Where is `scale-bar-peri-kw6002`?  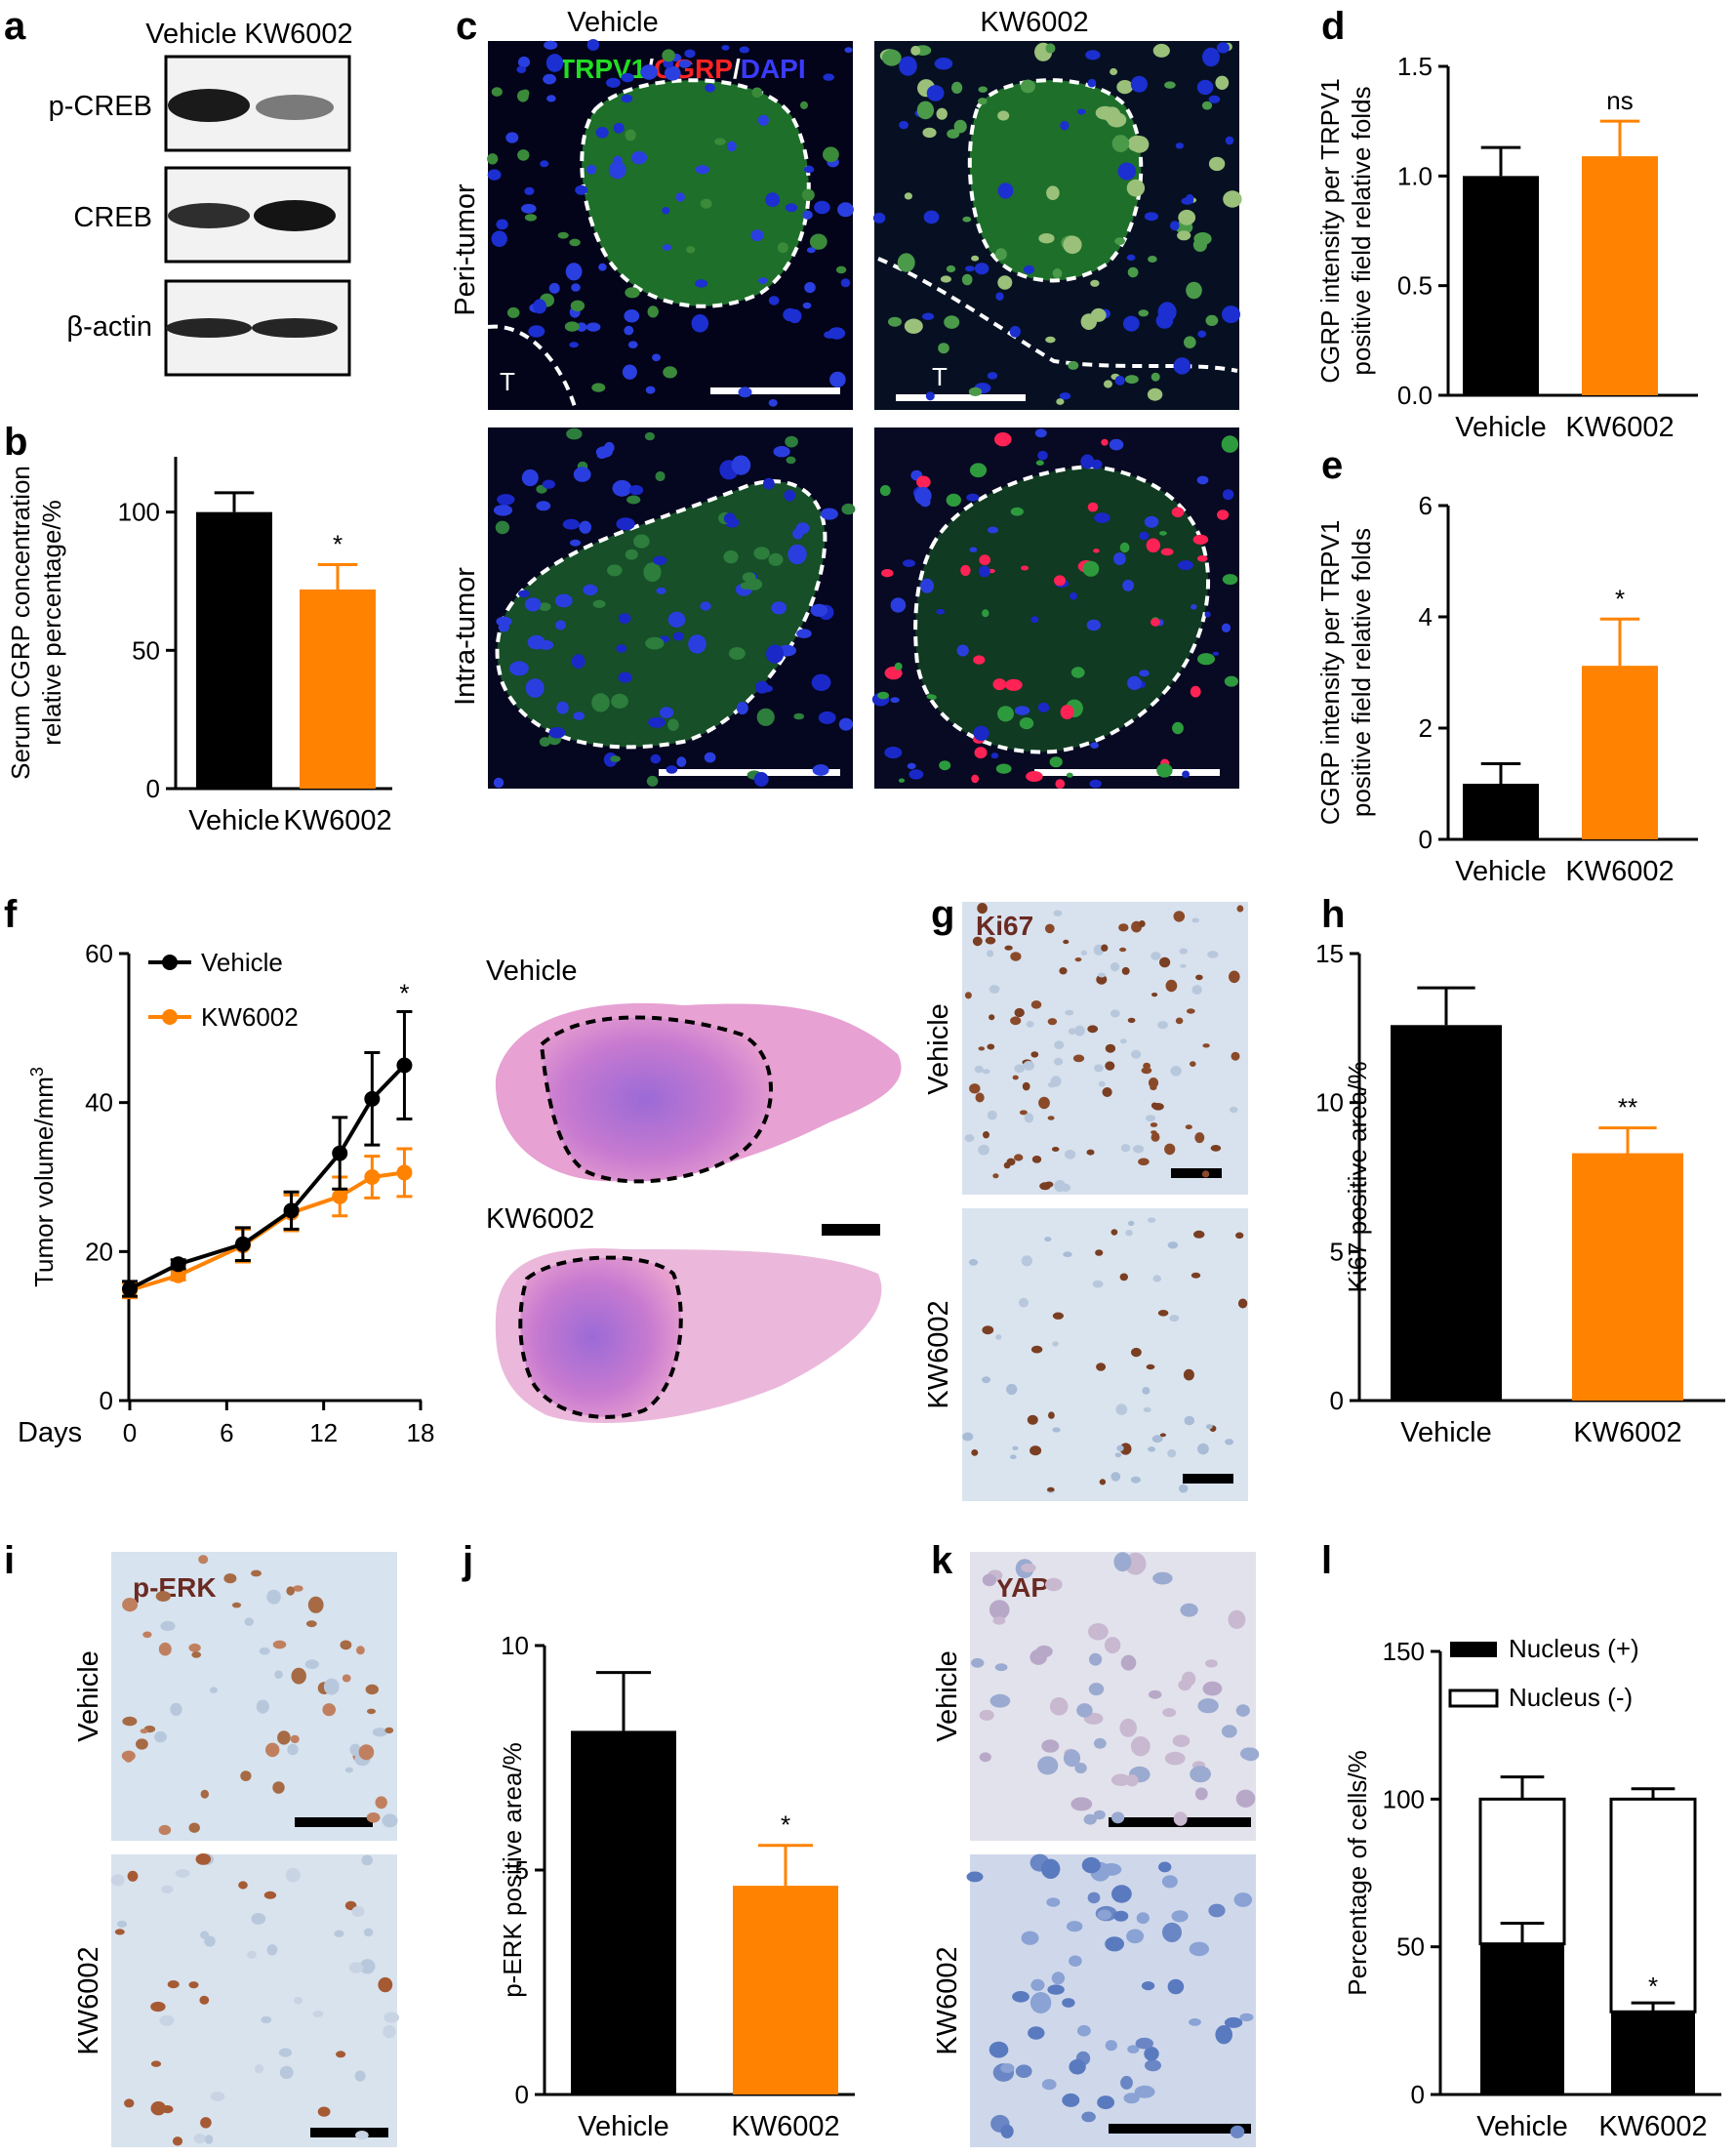
scale-bar-peri-kw6002 is located at coordinates (961, 397).